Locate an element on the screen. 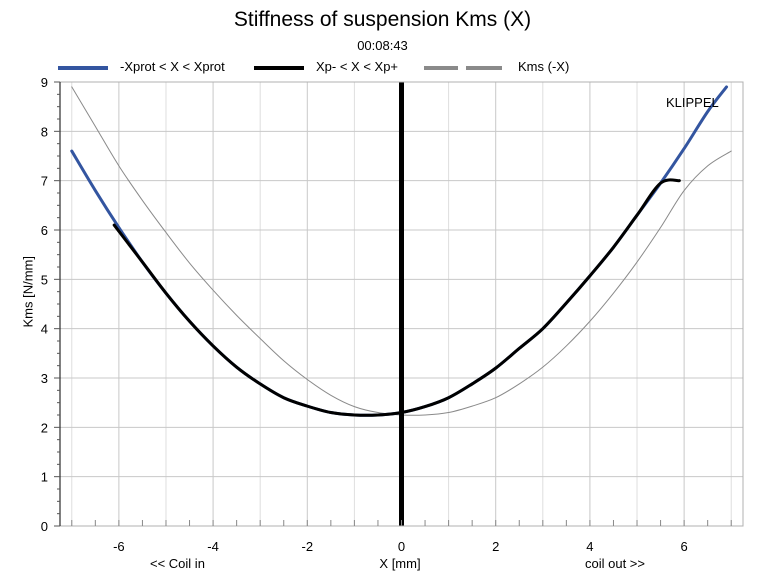 The image size is (765, 586). x-tick-label: -6 is located at coordinates (119, 546).